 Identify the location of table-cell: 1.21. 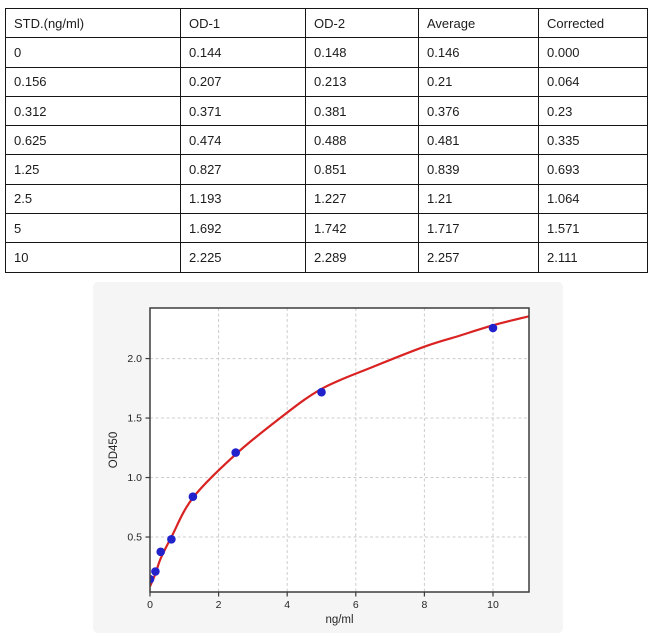
(478, 199).